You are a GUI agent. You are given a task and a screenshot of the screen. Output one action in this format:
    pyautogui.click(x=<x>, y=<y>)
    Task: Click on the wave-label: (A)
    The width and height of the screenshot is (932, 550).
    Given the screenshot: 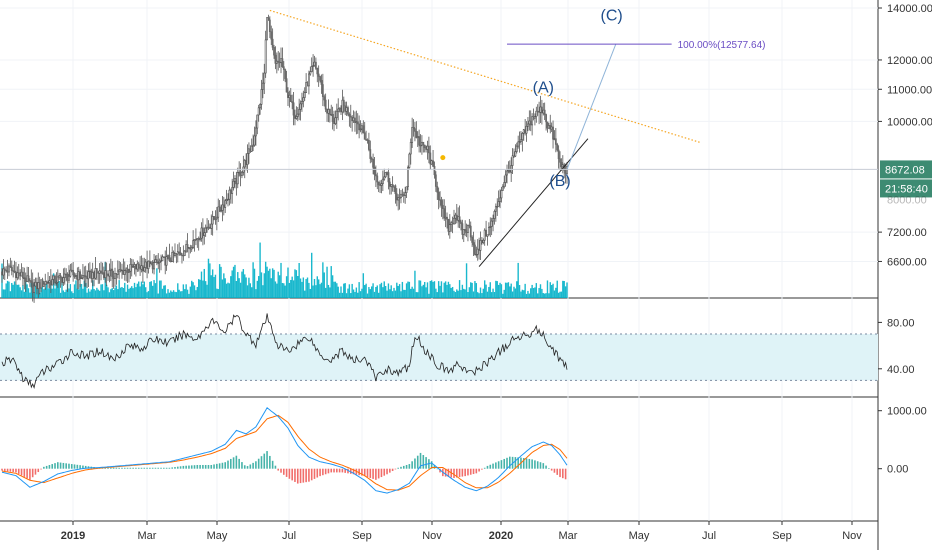 What is the action you would take?
    pyautogui.click(x=543, y=87)
    